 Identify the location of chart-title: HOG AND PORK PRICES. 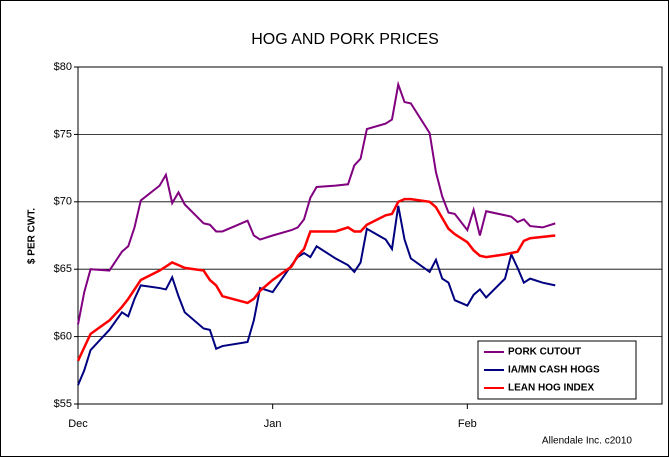
(345, 39).